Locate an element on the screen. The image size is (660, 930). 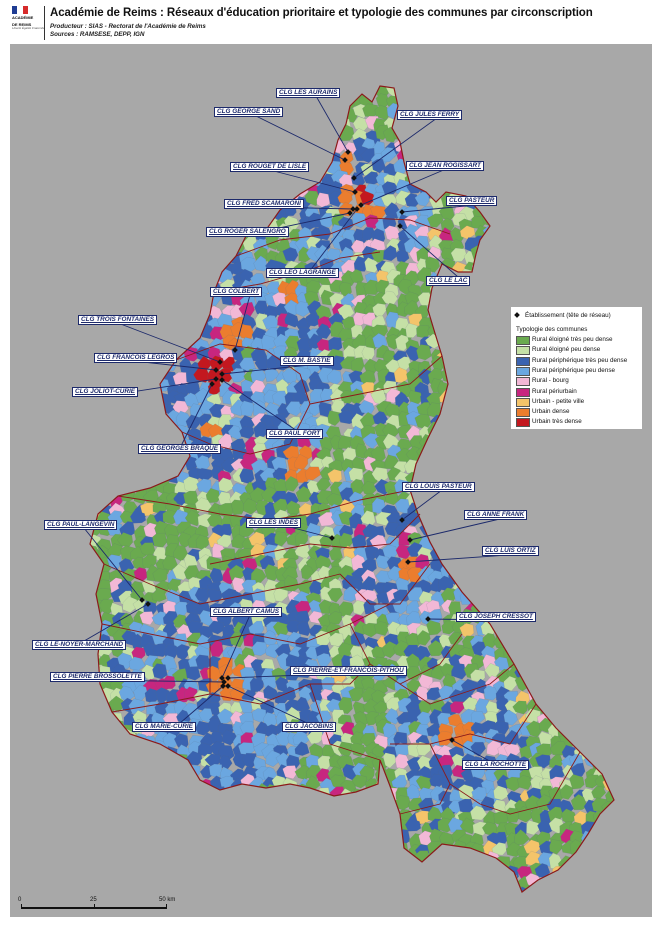
school-label: CLG LE LAC is located at coordinates (448, 281).